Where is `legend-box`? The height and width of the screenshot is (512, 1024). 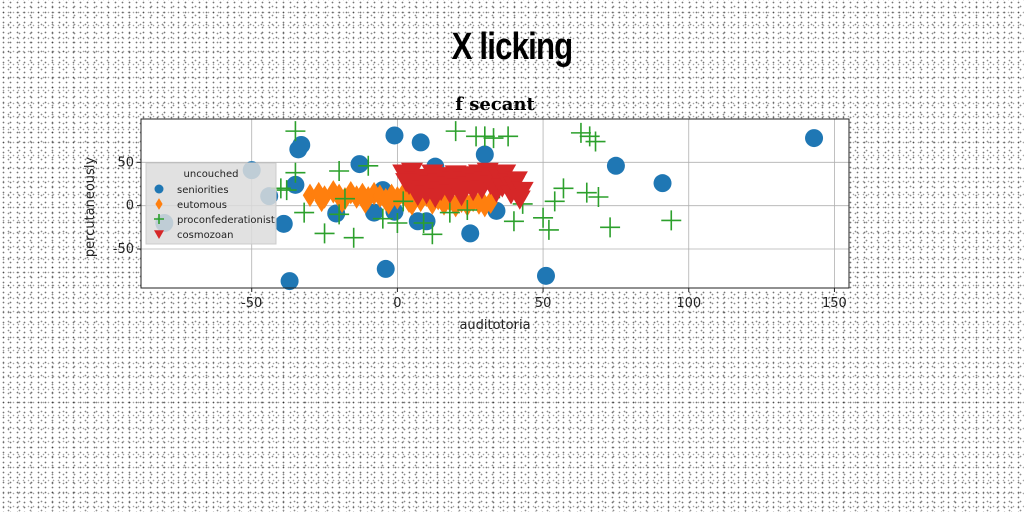 legend-box is located at coordinates (211, 203).